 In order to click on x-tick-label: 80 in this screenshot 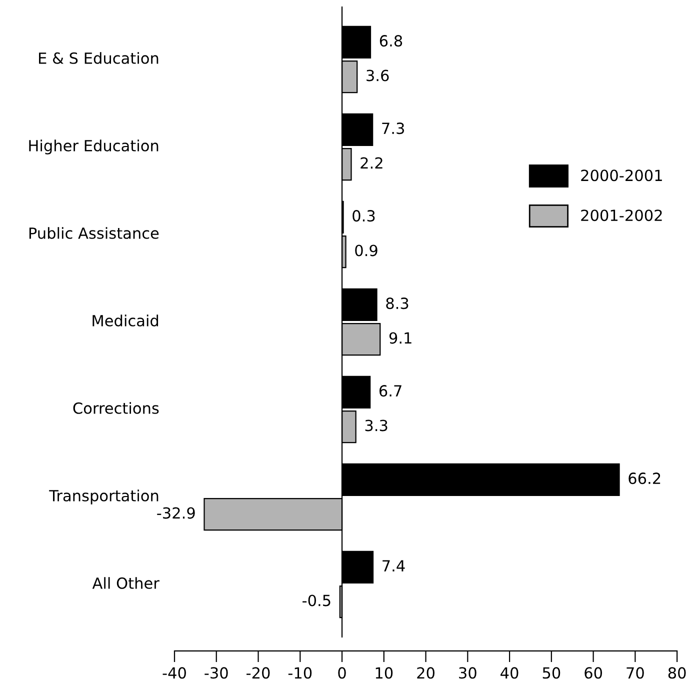, I will do `click(677, 673)`.